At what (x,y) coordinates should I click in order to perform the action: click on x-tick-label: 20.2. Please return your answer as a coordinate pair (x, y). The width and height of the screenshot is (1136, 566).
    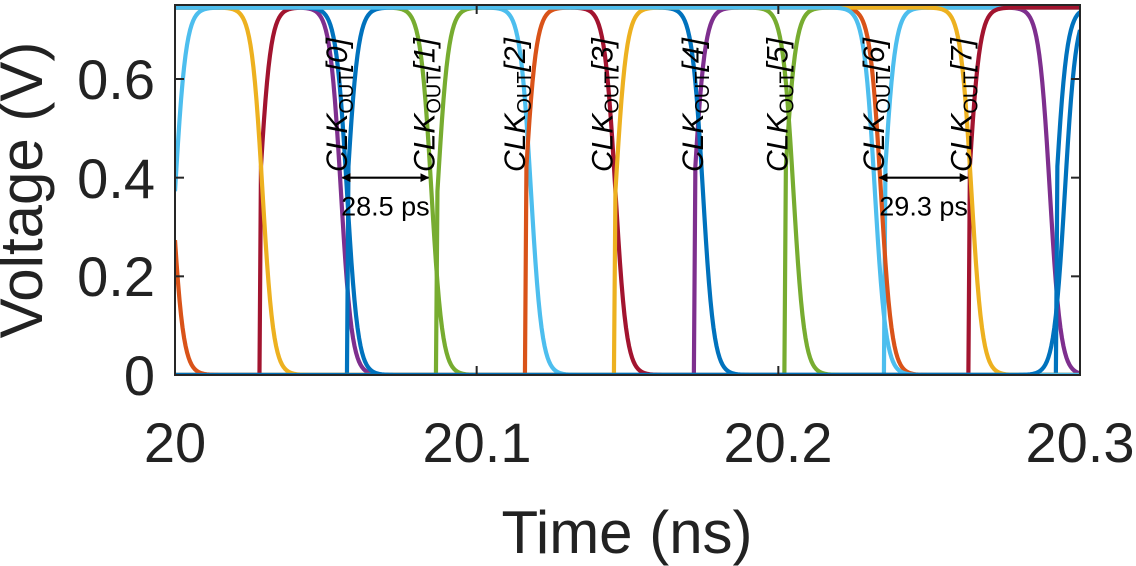
    Looking at the image, I should click on (778, 442).